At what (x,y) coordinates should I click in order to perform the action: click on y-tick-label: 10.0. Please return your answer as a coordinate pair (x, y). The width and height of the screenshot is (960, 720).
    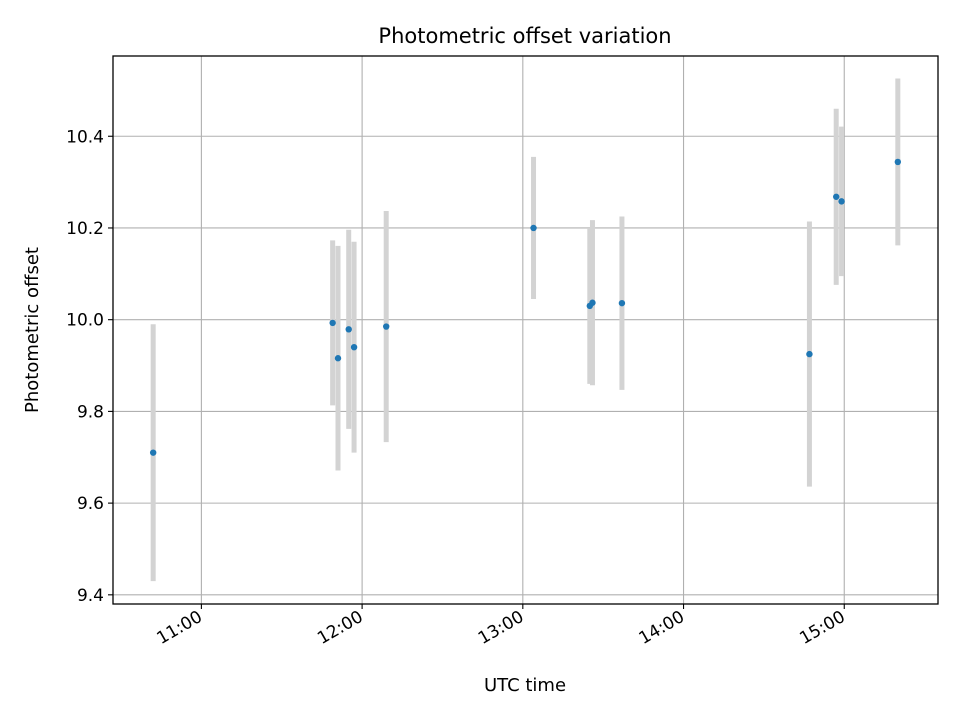
    Looking at the image, I should click on (85, 321).